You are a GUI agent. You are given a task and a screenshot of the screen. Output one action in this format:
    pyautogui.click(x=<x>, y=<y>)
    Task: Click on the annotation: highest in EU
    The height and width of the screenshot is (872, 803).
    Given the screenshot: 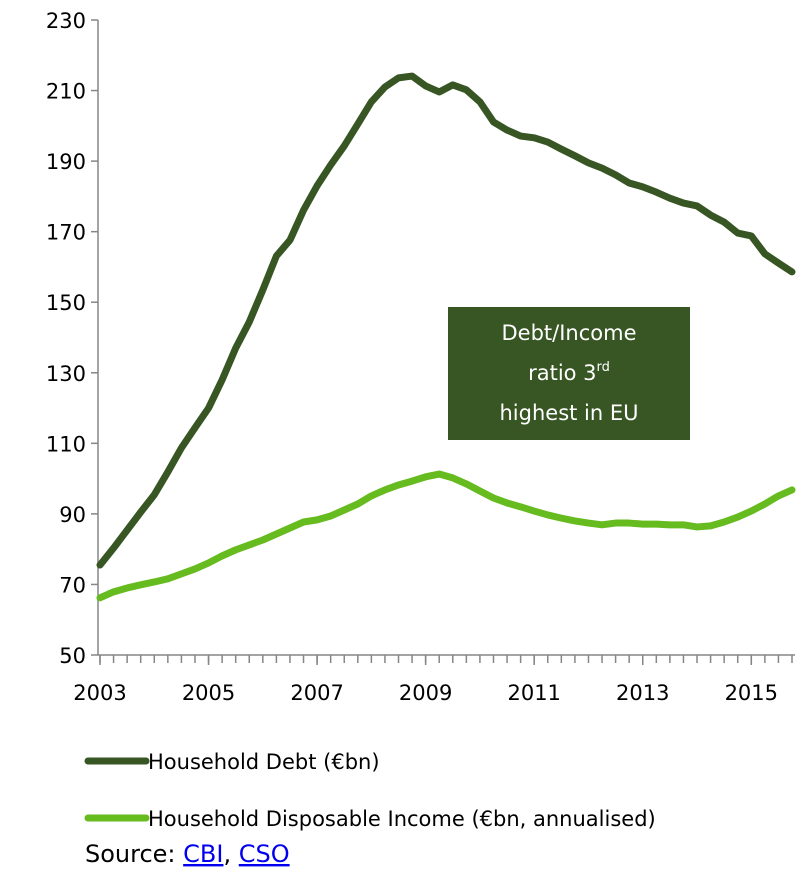 What is the action you would take?
    pyautogui.click(x=568, y=413)
    